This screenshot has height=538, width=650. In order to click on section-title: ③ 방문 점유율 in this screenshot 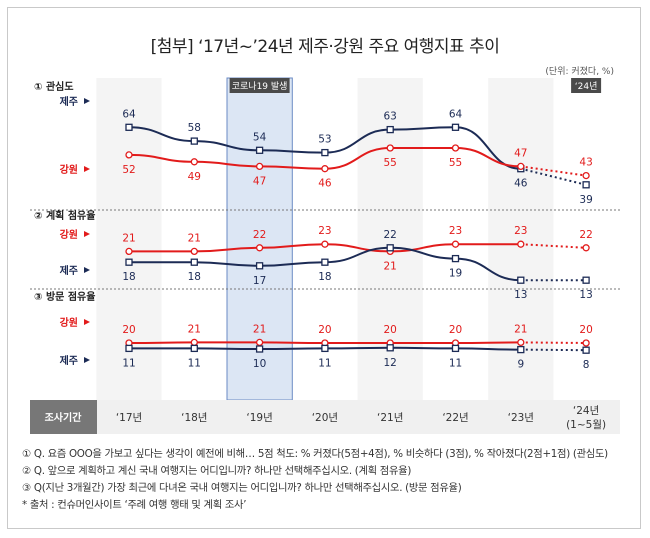, I will do `click(64, 296)`.